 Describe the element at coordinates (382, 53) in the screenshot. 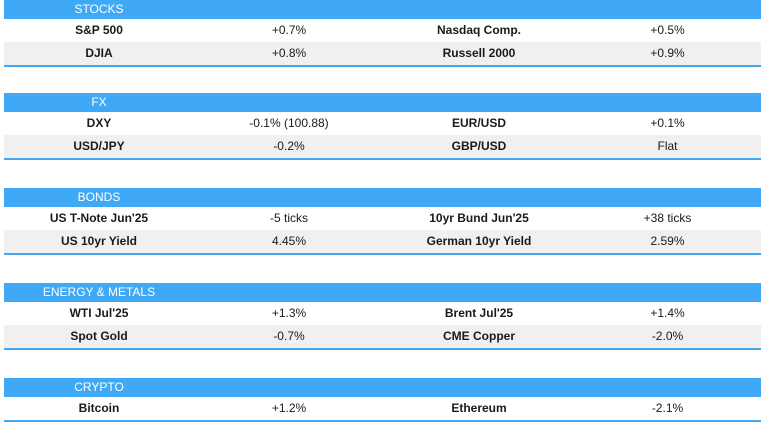

I see `table-row: DJIA +0.8% Russell 2000 +0.9%` at that location.